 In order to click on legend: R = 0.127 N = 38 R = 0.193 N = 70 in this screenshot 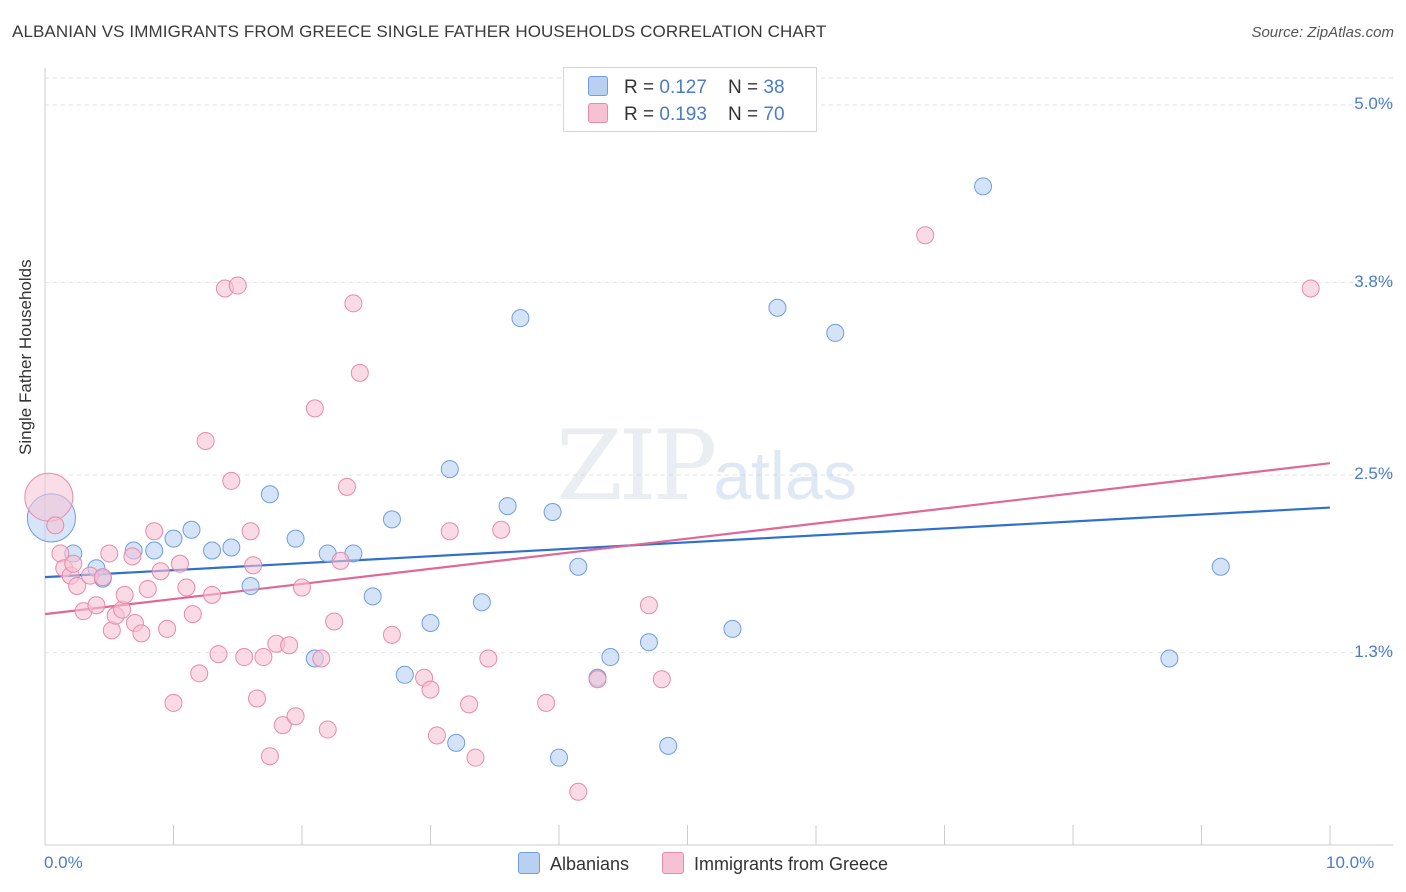, I will do `click(690, 99)`.